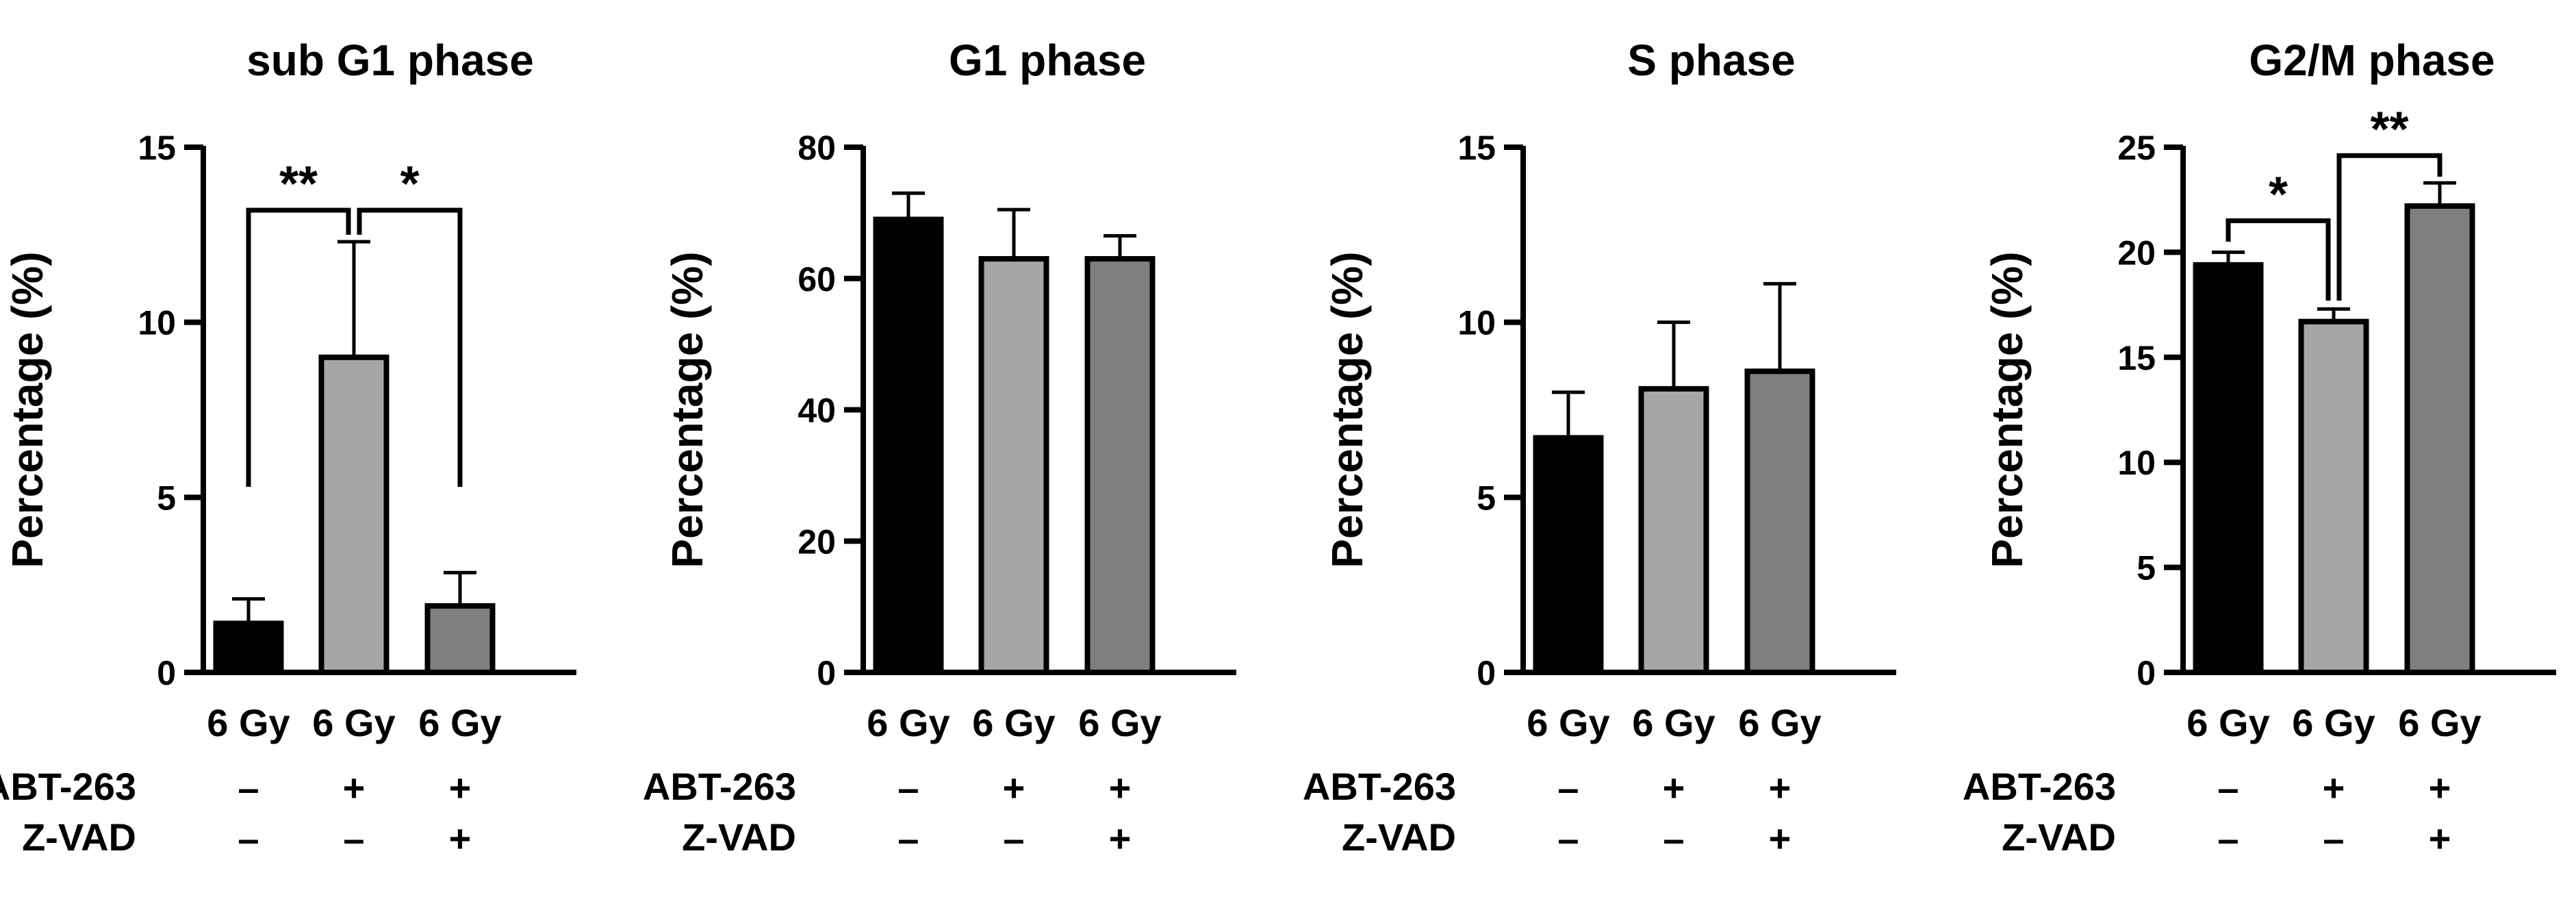 The image size is (2576, 897). Describe the element at coordinates (2372, 61) in the screenshot. I see `chart-title: G2/M phase` at that location.